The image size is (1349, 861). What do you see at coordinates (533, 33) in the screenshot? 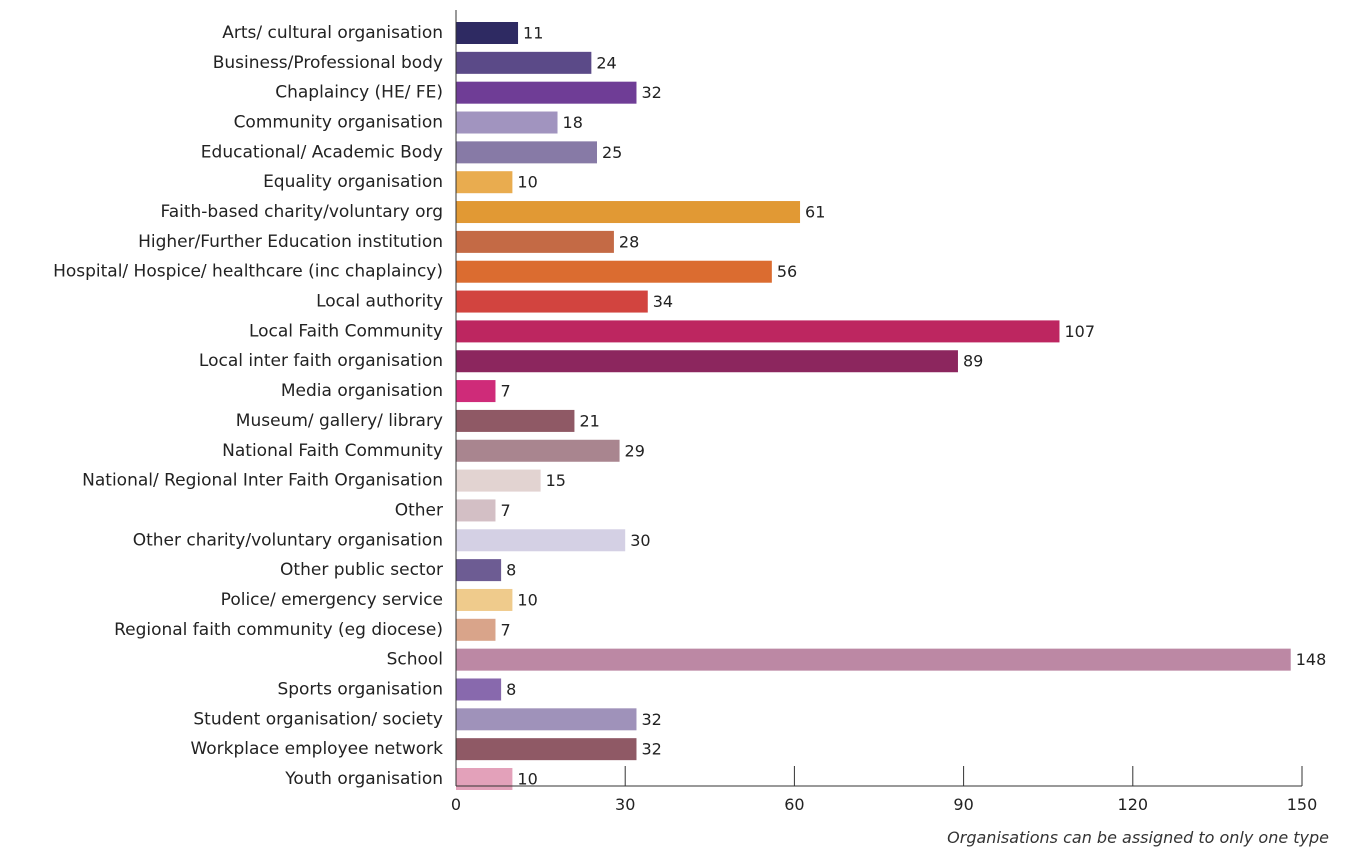
I see `value-label: 11` at bounding box center [533, 33].